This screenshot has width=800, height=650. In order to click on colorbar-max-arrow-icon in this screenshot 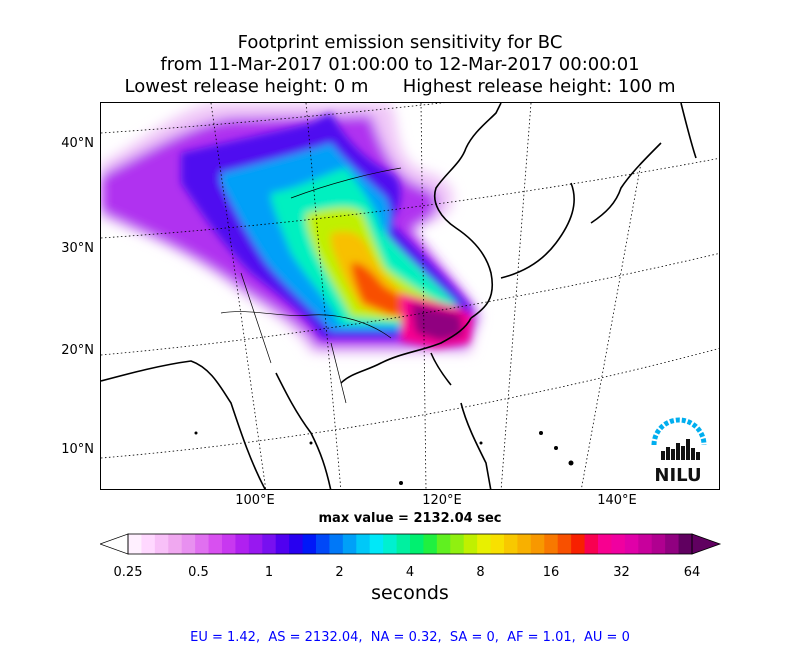, I will do `click(706, 544)`.